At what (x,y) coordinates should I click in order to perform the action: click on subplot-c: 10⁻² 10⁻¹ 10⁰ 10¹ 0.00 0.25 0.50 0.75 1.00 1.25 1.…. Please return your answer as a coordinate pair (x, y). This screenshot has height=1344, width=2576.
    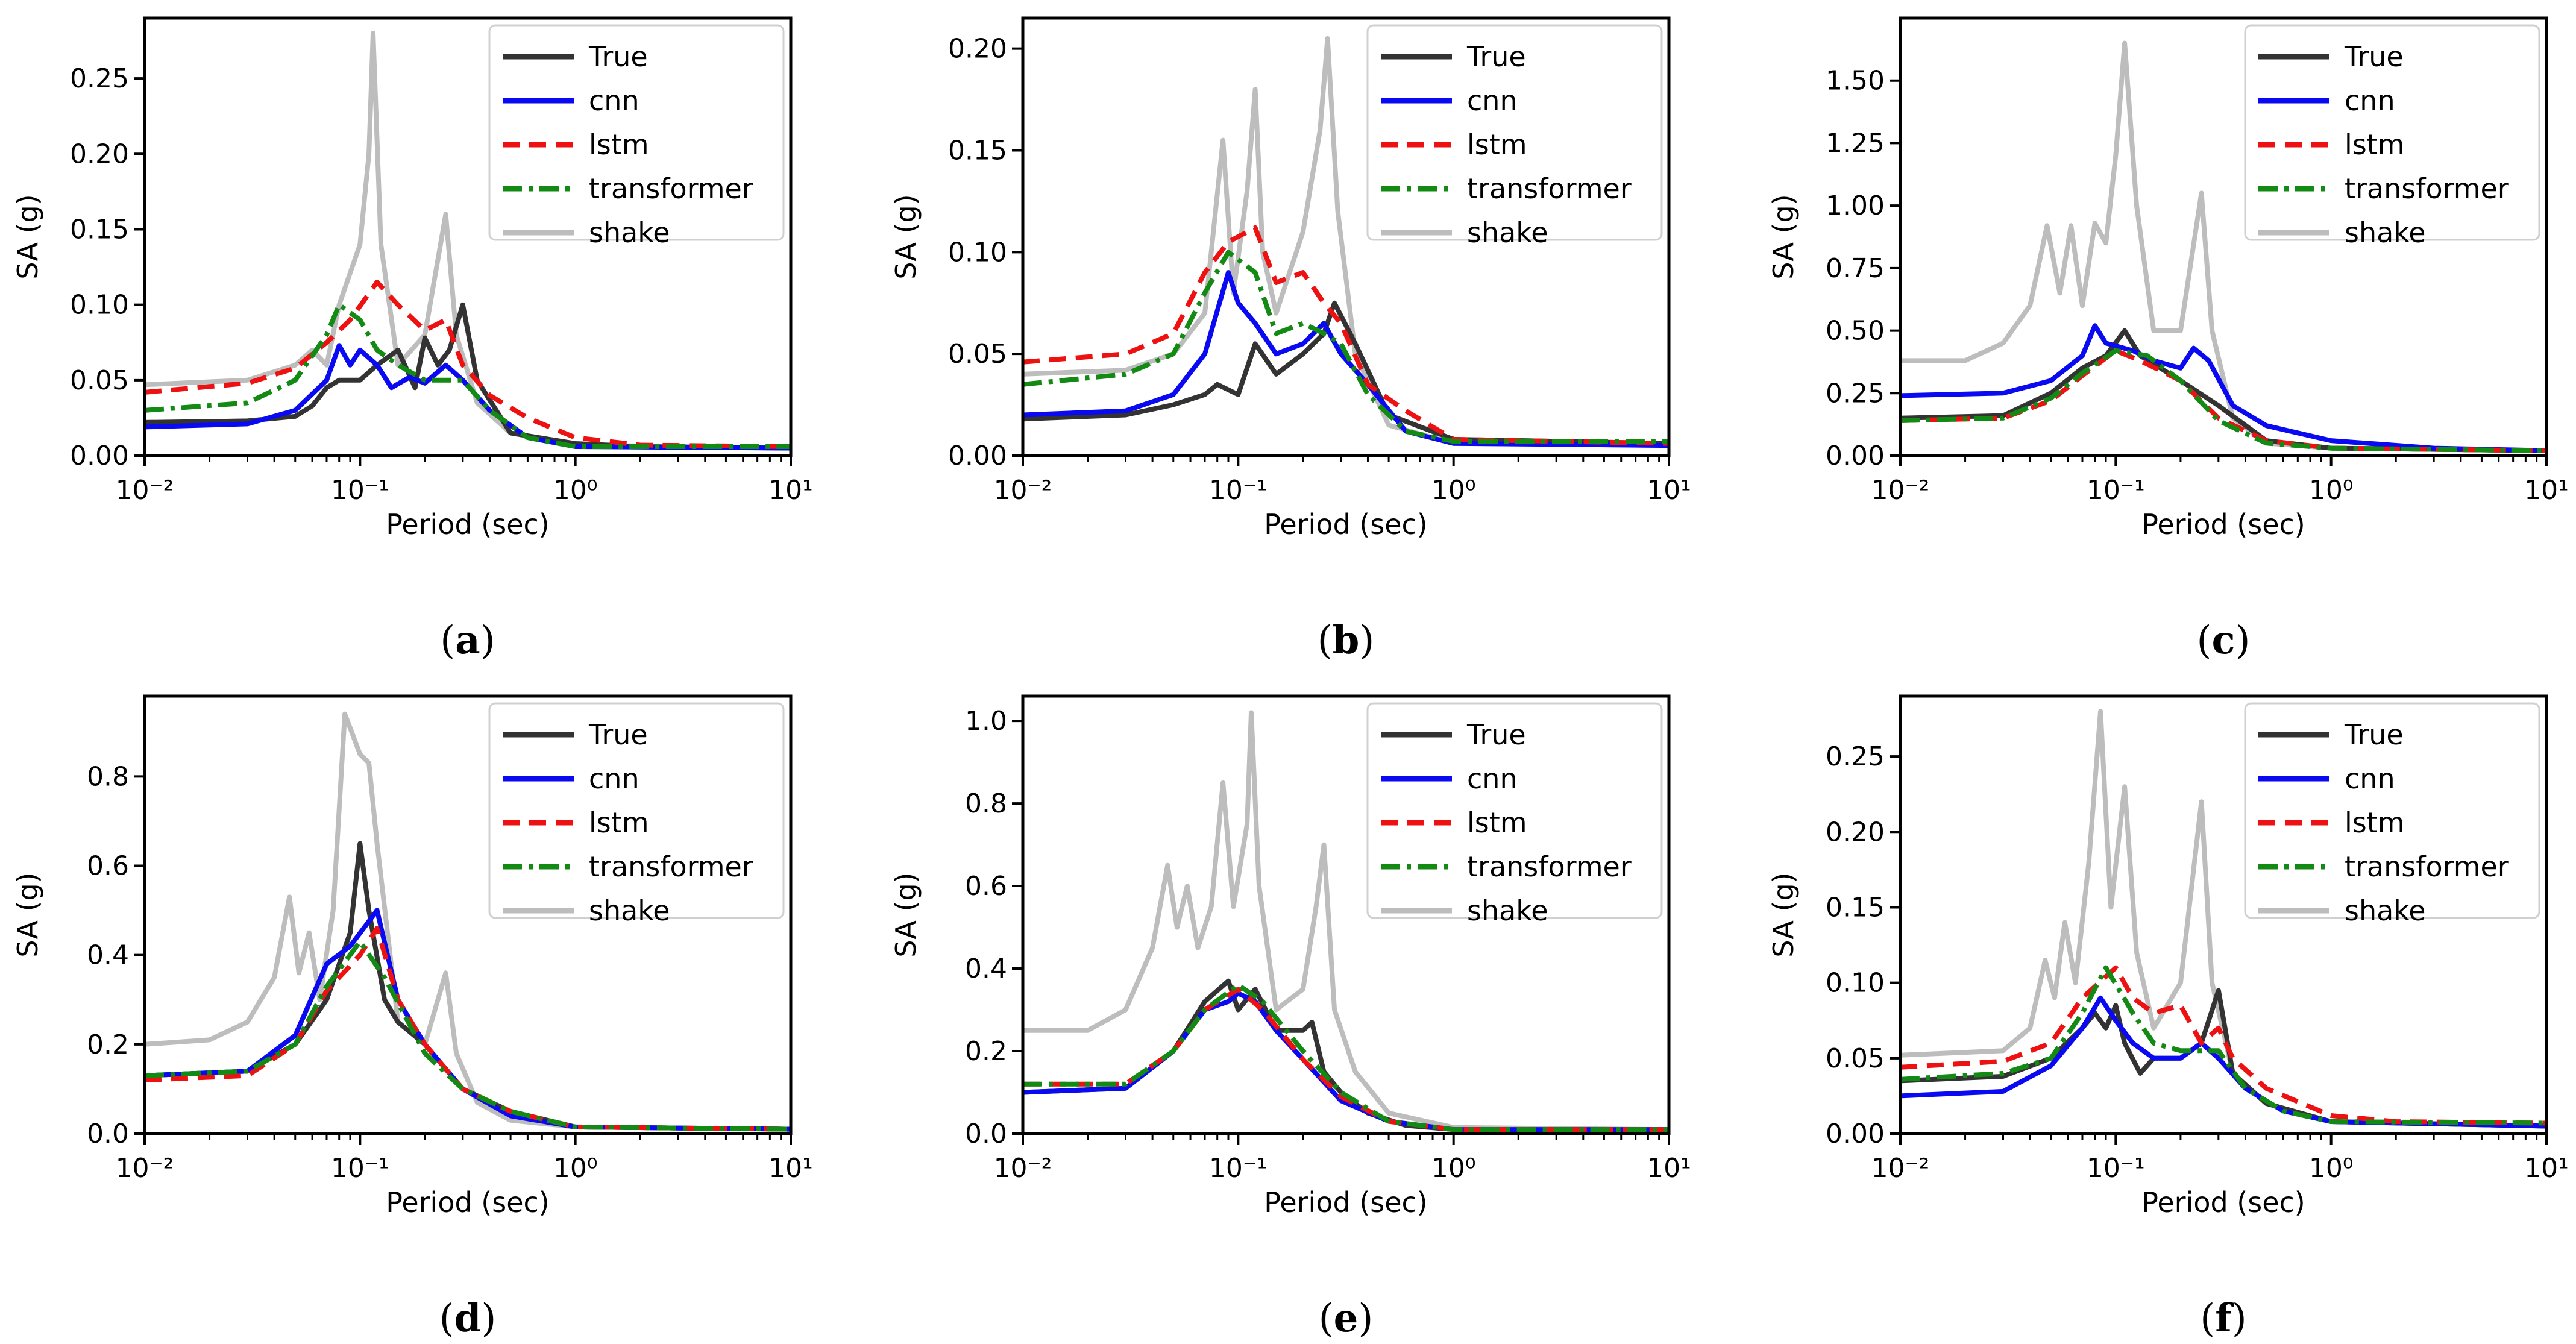
    Looking at the image, I should click on (2168, 339).